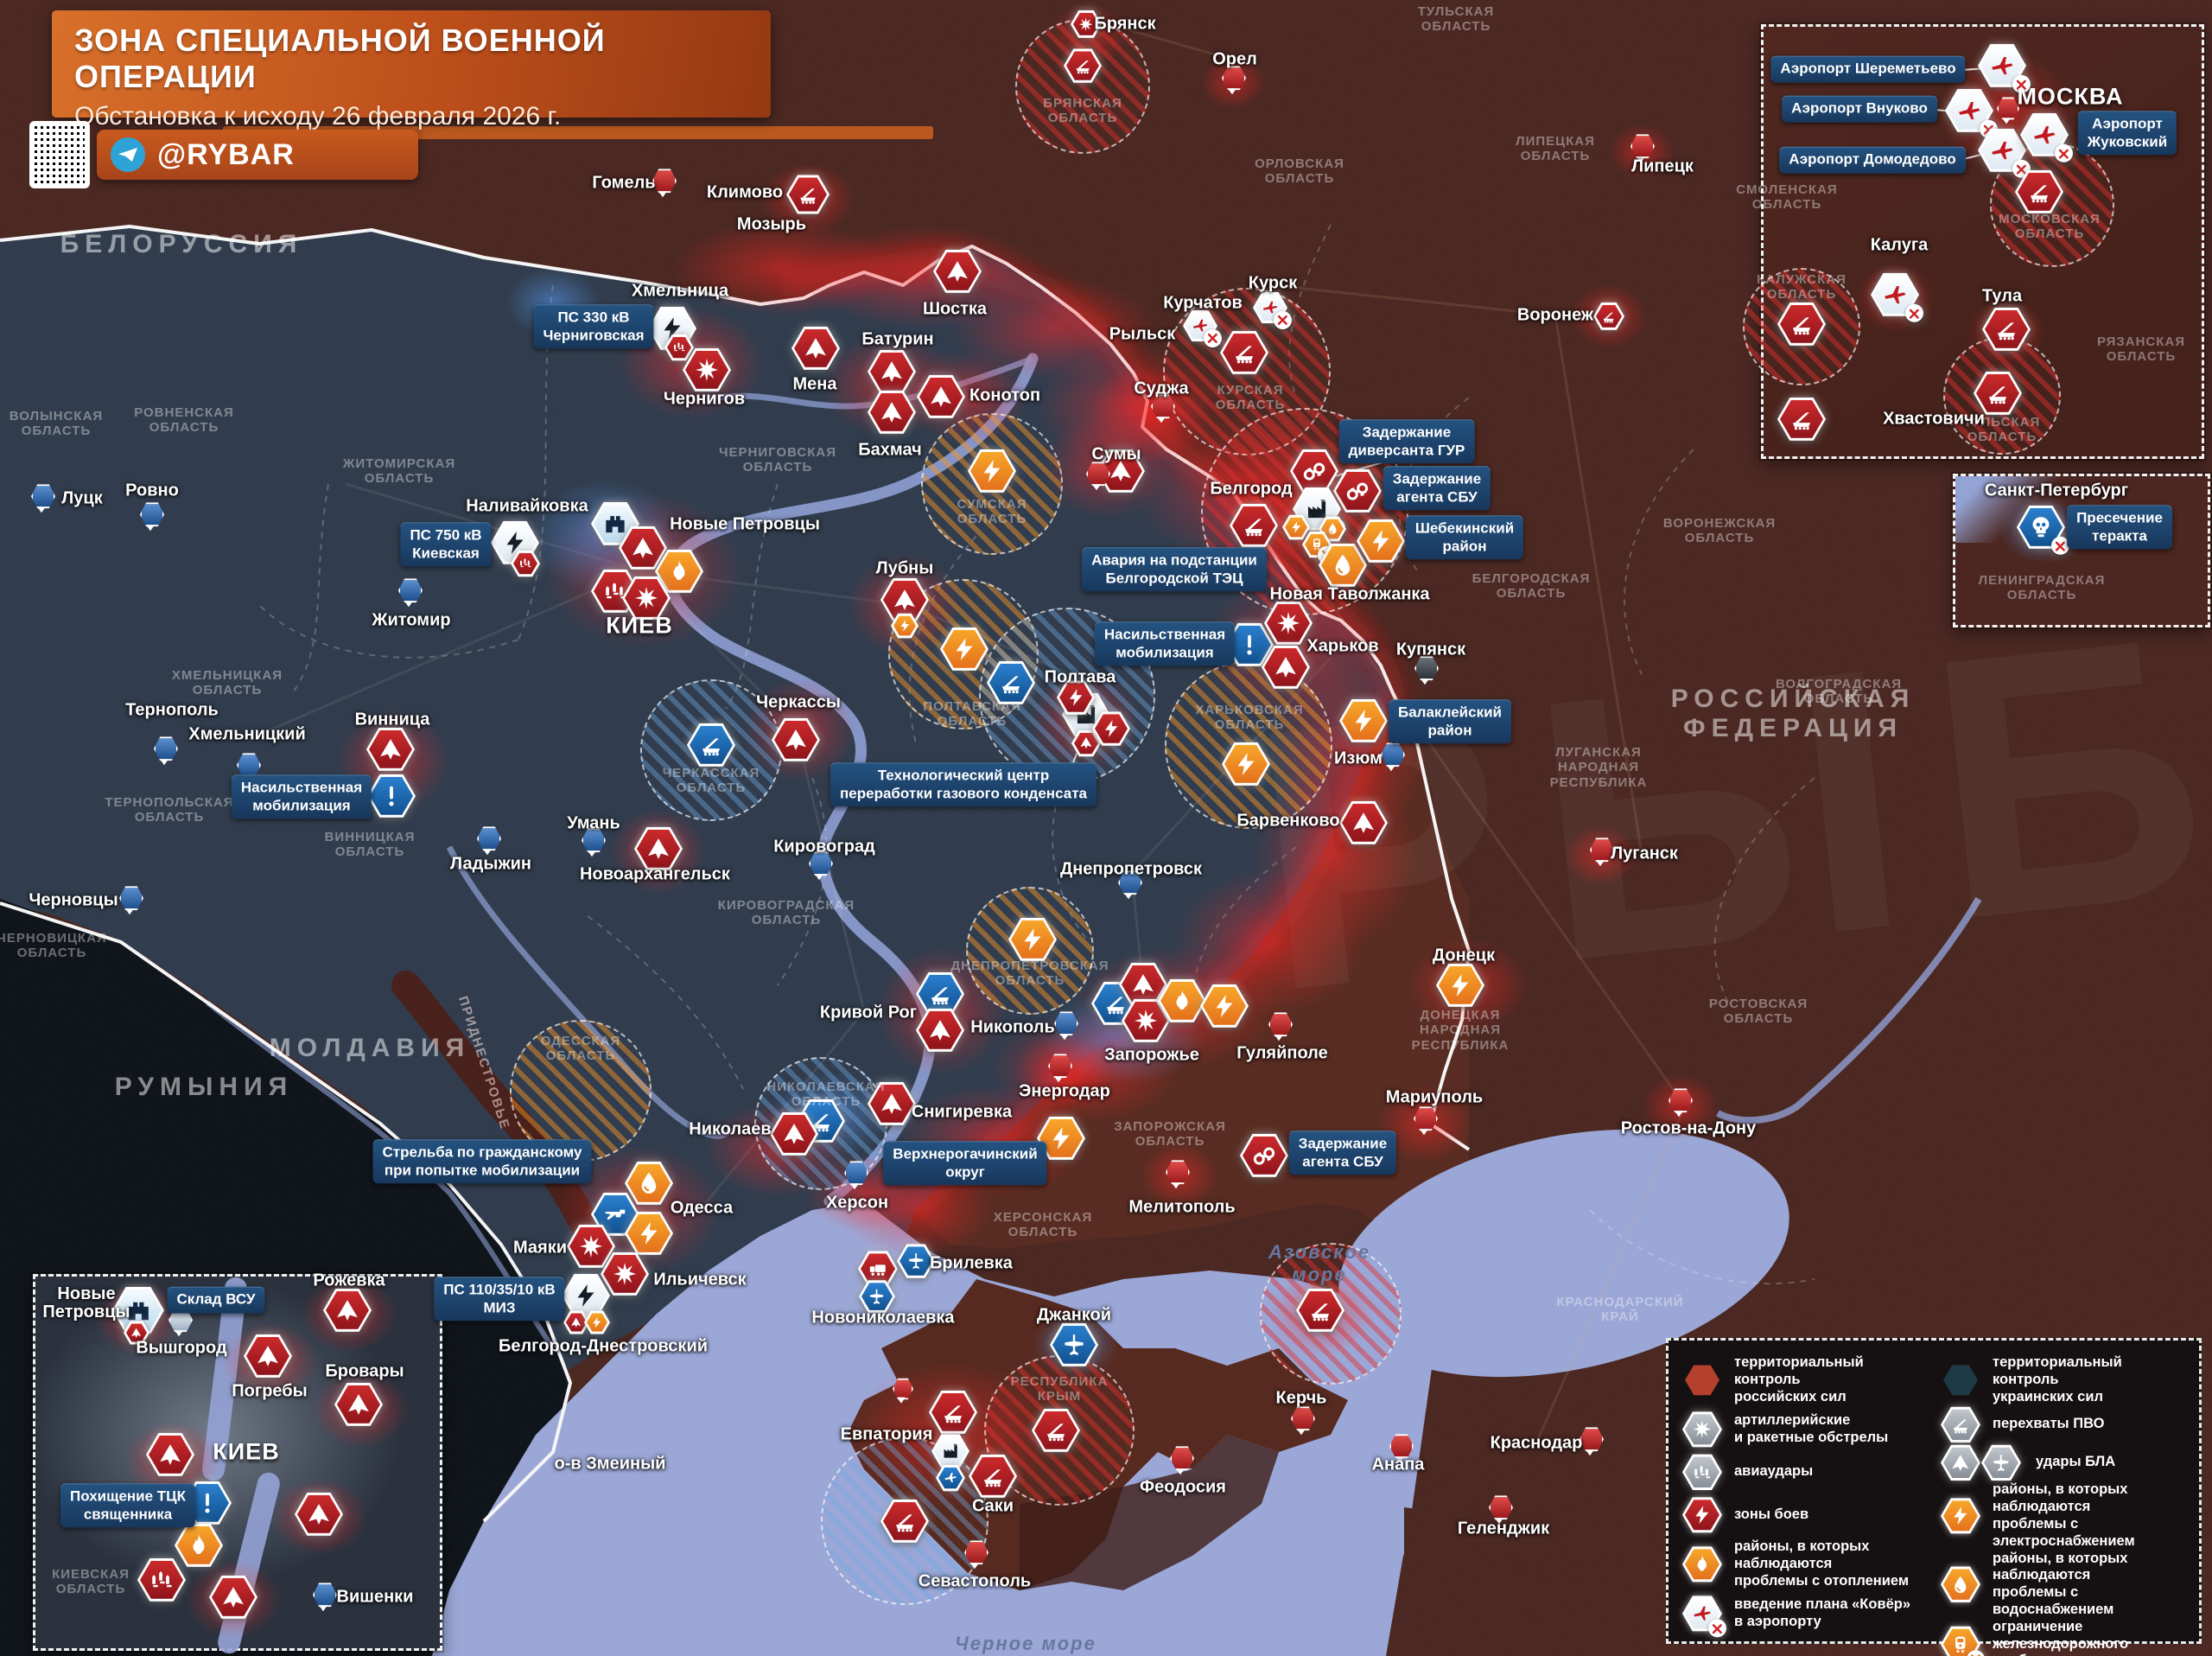 The height and width of the screenshot is (1656, 2212). What do you see at coordinates (586, 1295) in the screenshot?
I see `substation-icon` at bounding box center [586, 1295].